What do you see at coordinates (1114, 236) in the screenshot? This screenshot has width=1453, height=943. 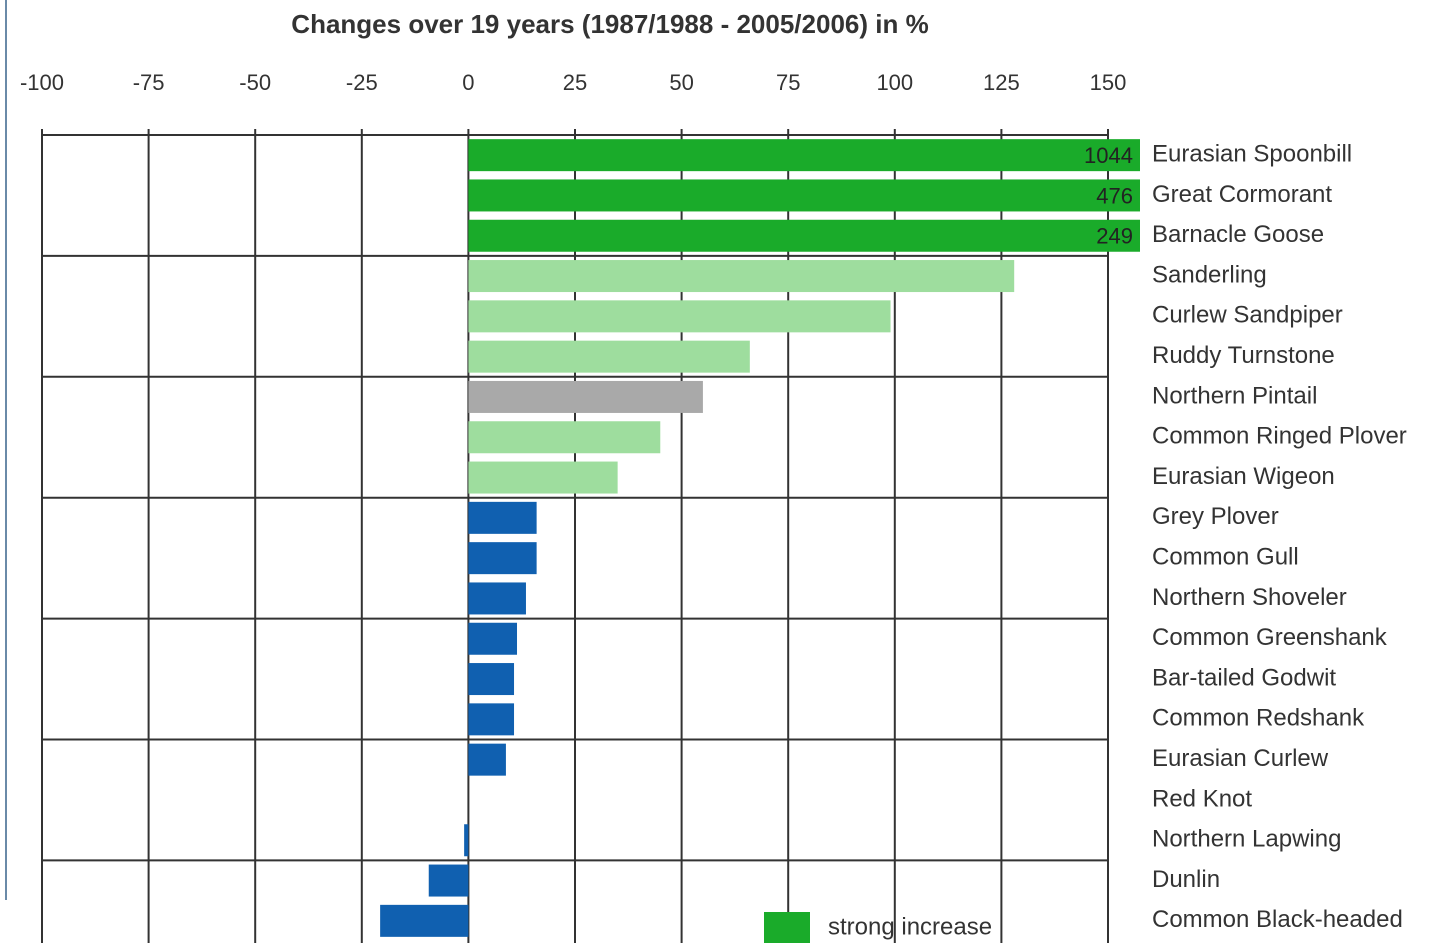 I see `data-label: 249` at bounding box center [1114, 236].